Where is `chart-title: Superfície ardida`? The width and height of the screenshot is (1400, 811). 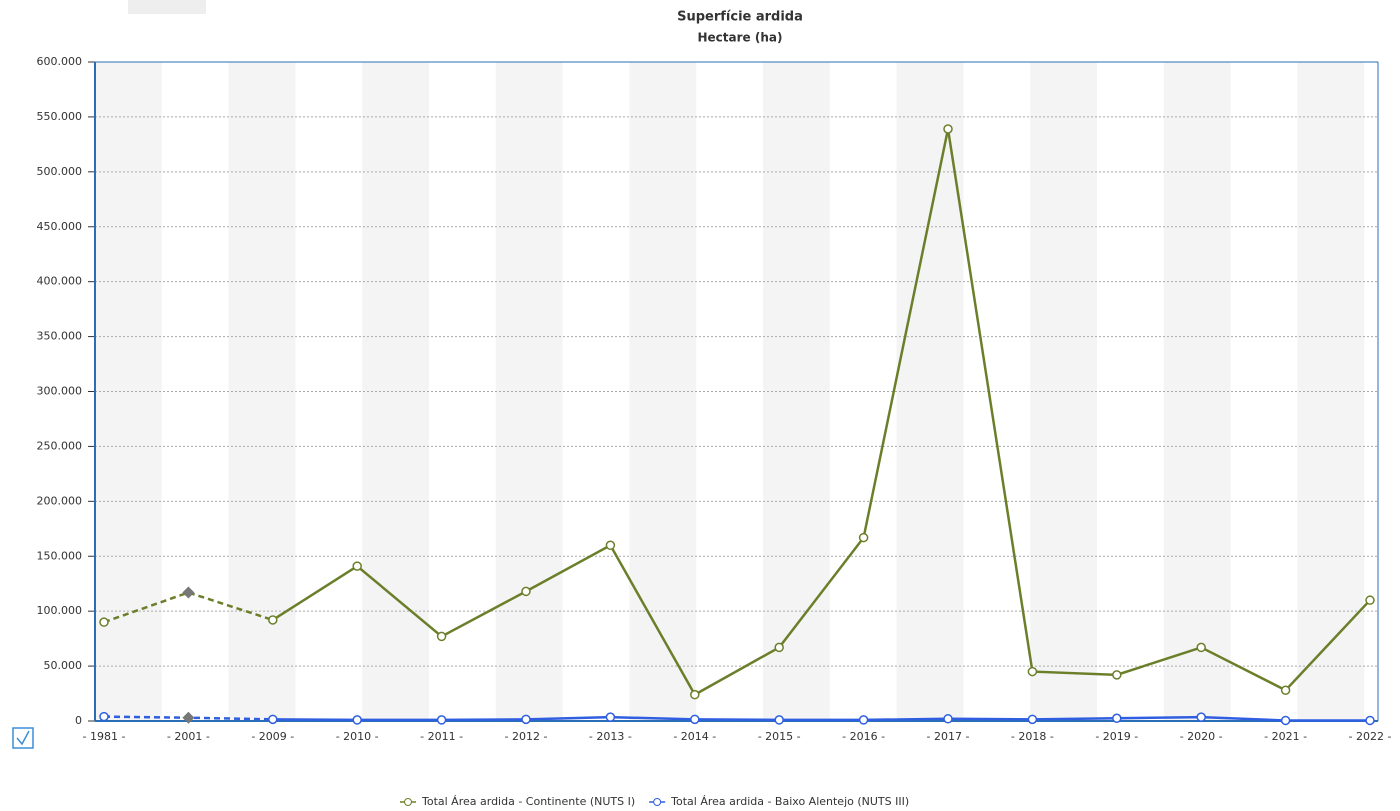 chart-title: Superfície ardida is located at coordinates (740, 17).